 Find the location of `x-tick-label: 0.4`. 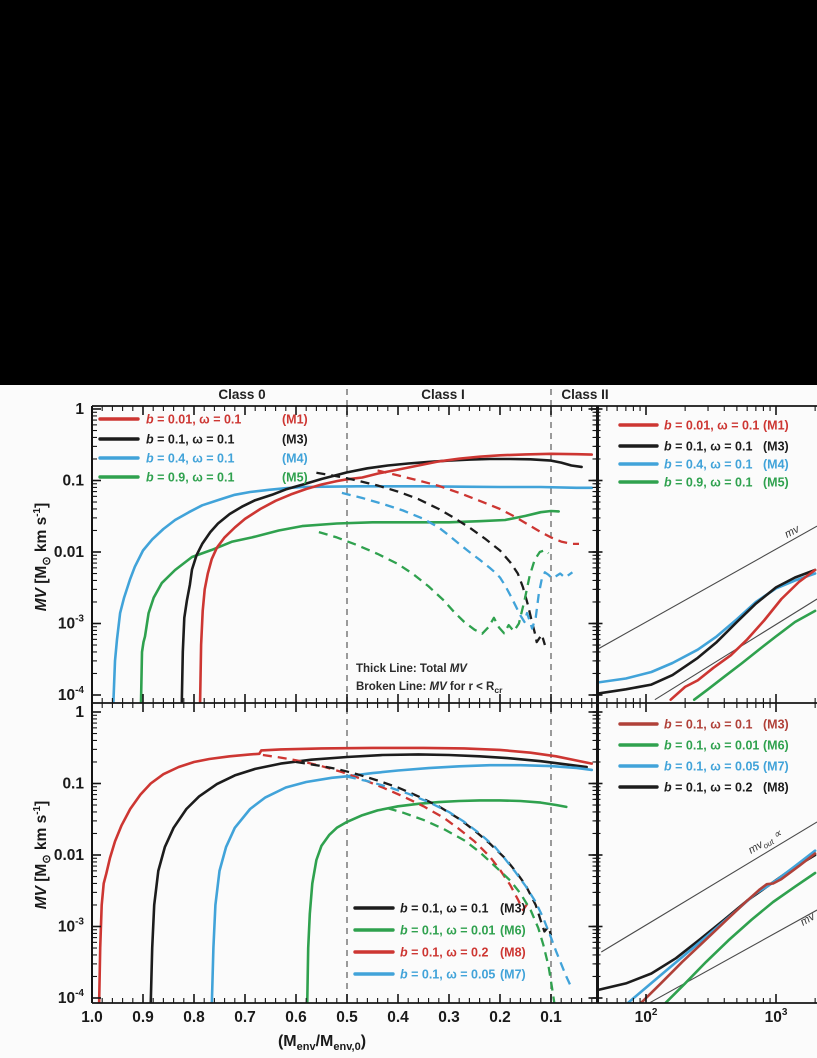

x-tick-label: 0.4 is located at coordinates (398, 1017).